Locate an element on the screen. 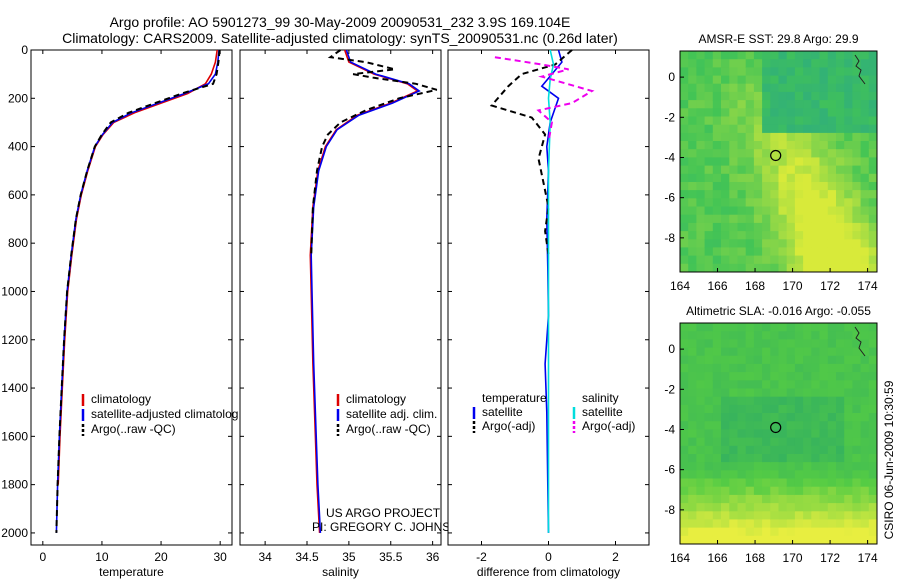 The image size is (900, 580). x-tick-label: 166 is located at coordinates (718, 558).